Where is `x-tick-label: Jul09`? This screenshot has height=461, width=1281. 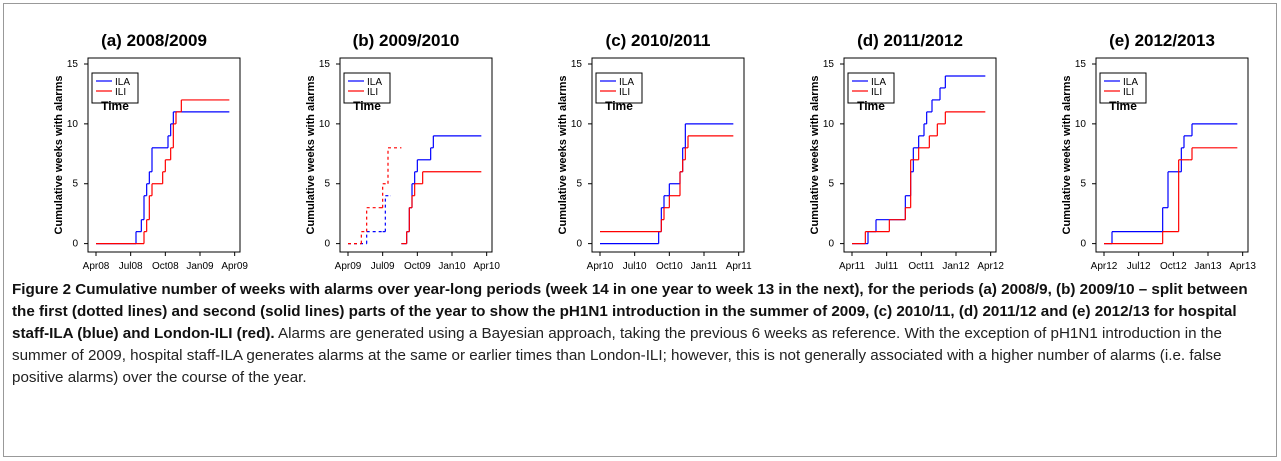 x-tick-label: Jul09 is located at coordinates (383, 266).